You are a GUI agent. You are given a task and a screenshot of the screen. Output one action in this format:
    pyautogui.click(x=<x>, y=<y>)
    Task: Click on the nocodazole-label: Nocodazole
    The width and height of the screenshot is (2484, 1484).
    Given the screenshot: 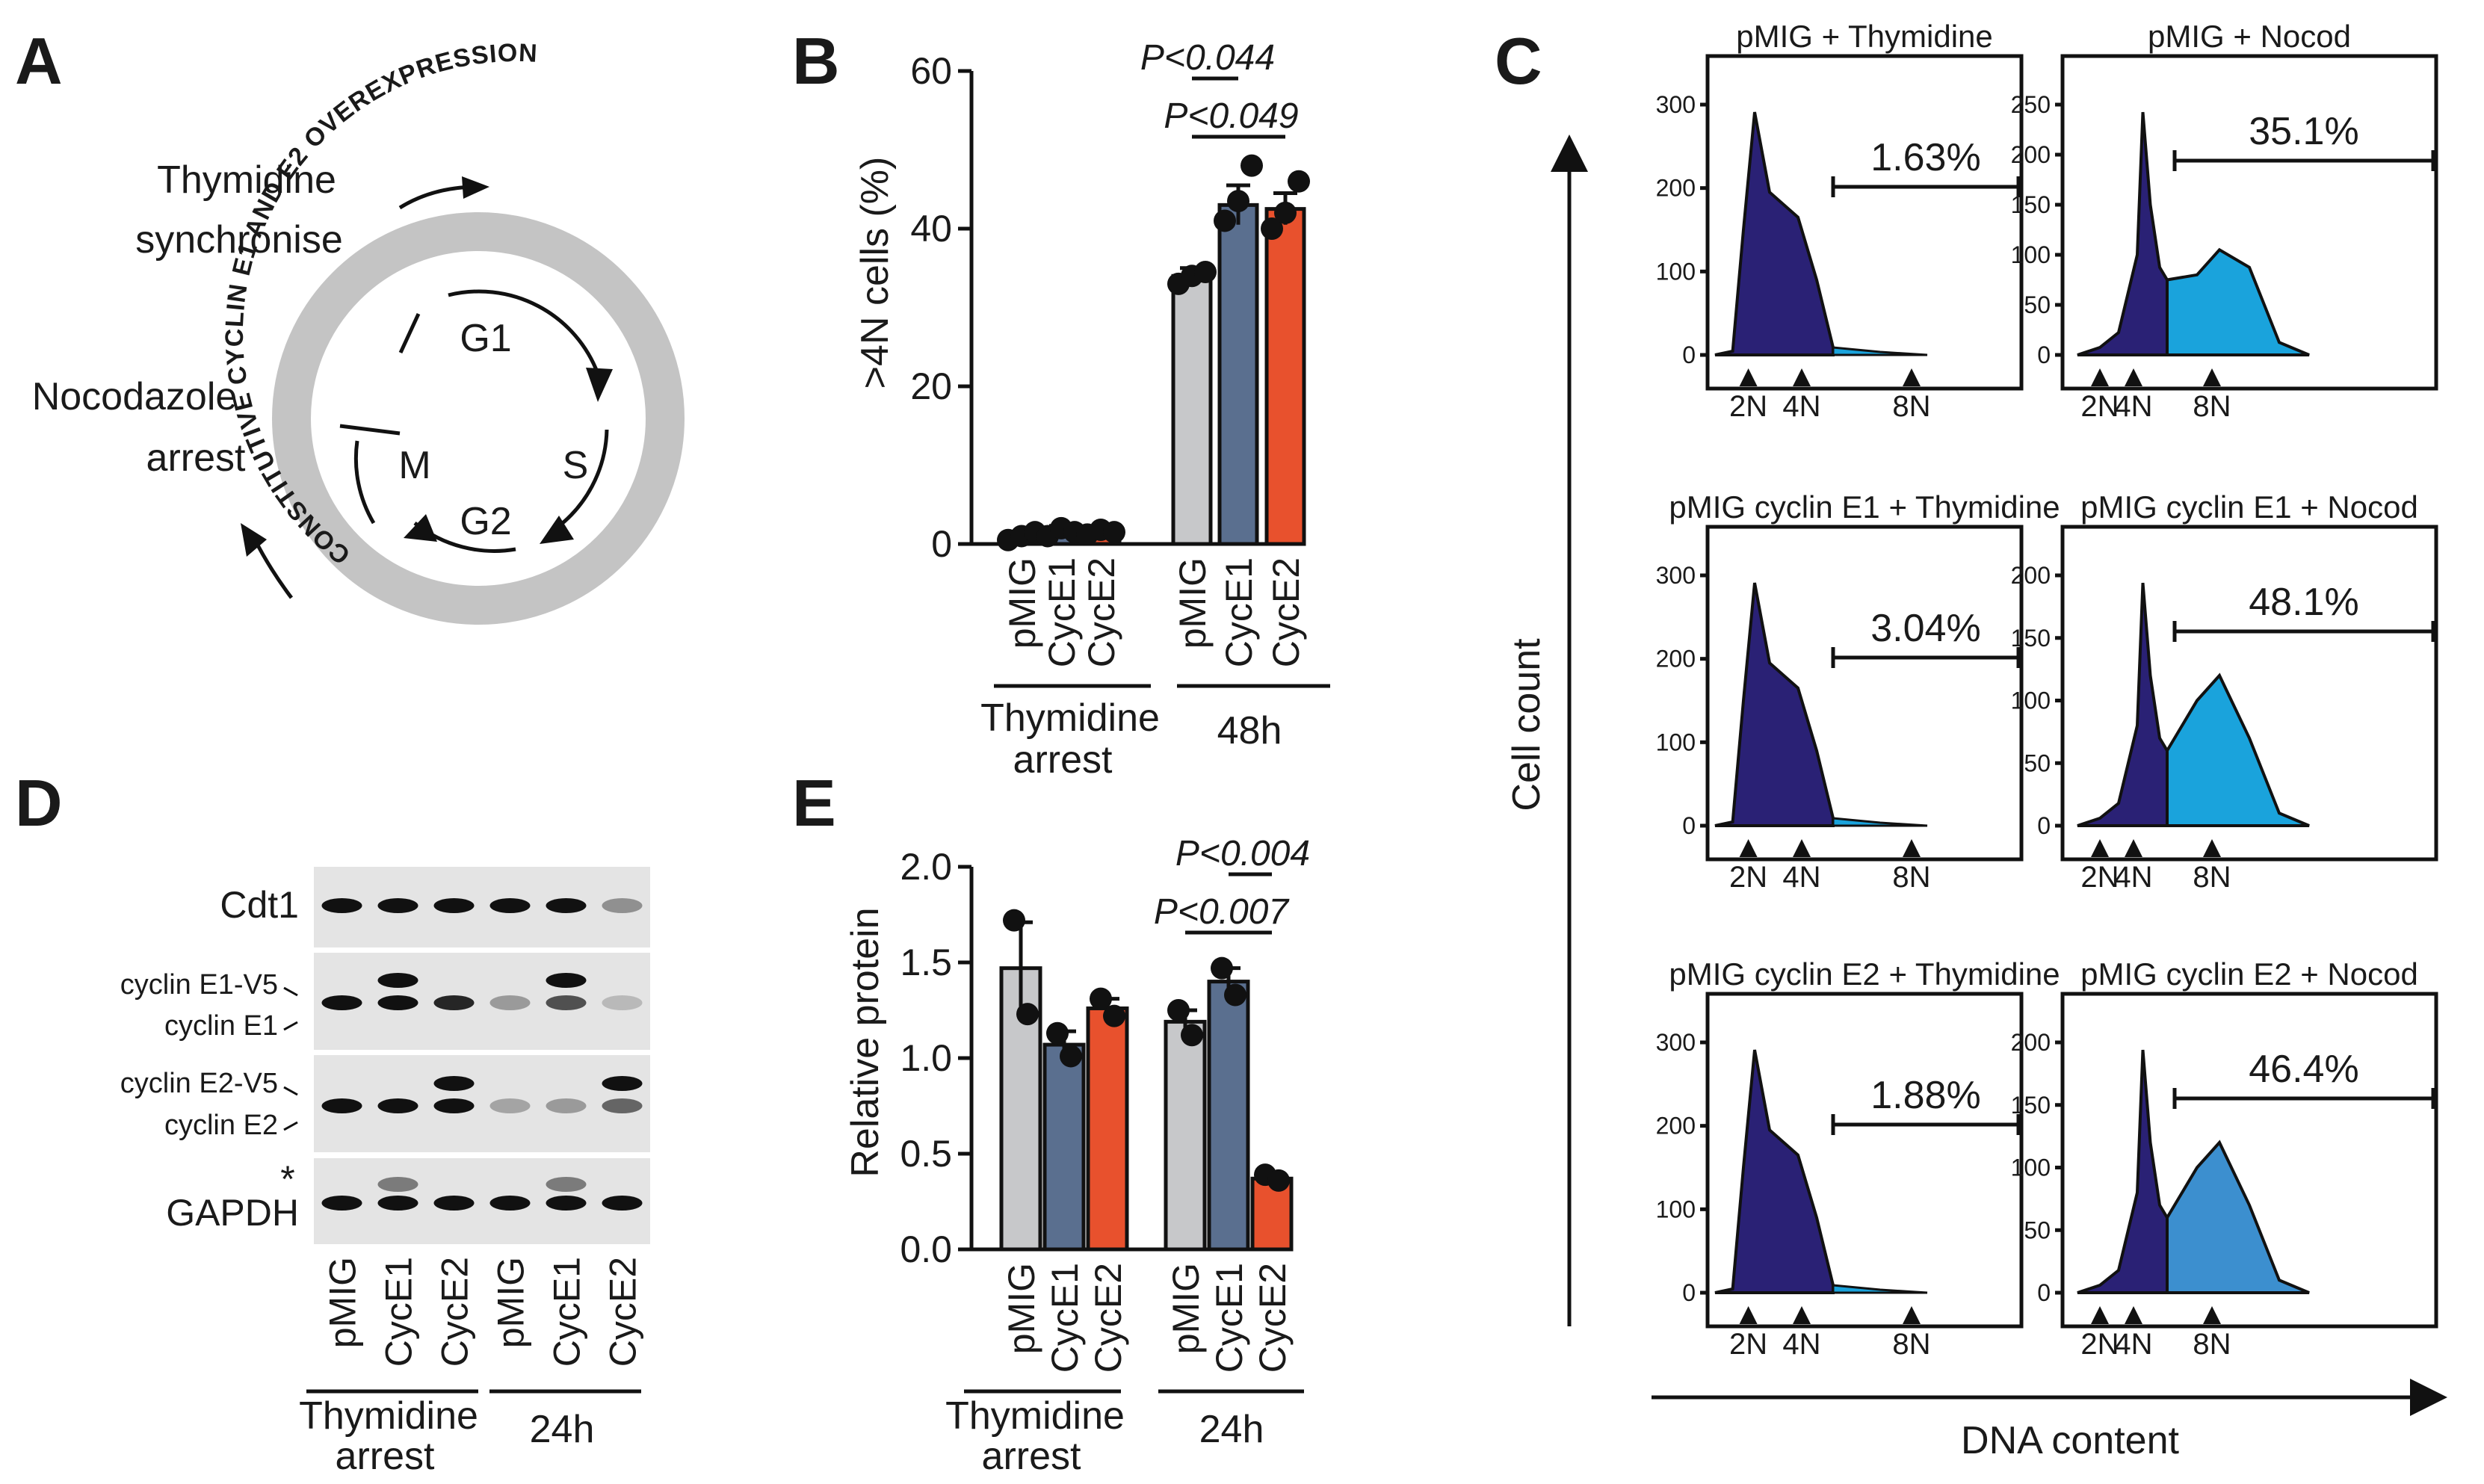 What is the action you would take?
    pyautogui.click(x=135, y=397)
    